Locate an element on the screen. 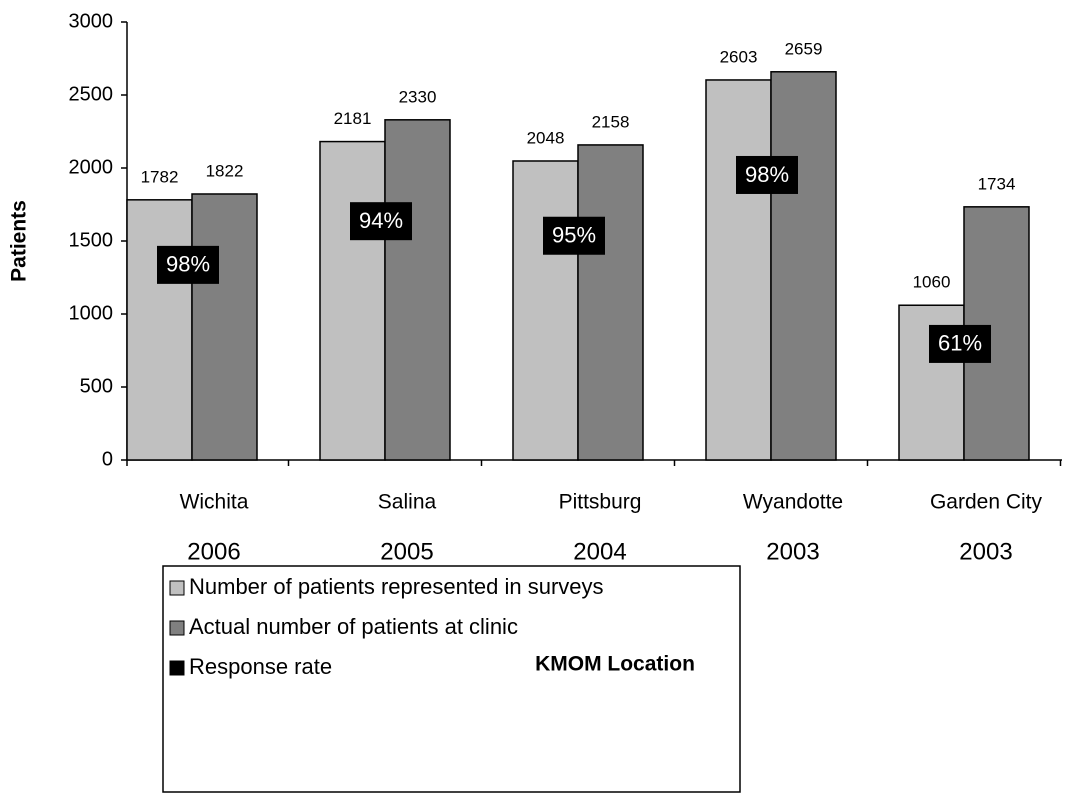 The height and width of the screenshot is (794, 1086). y-tick-label: 0 is located at coordinates (107, 459).